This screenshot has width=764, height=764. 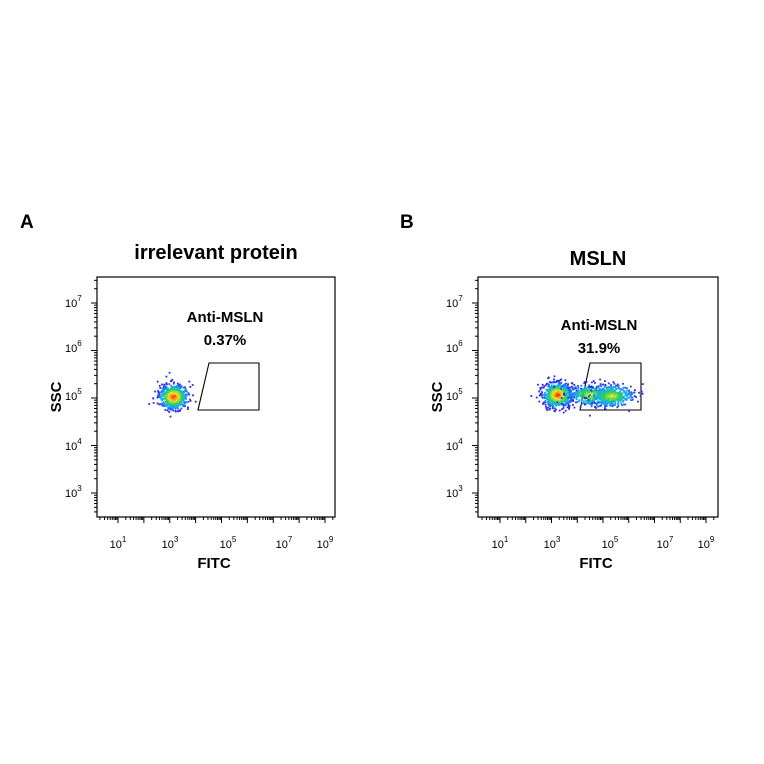 What do you see at coordinates (73, 302) in the screenshot?
I see `y-tick-label: 107` at bounding box center [73, 302].